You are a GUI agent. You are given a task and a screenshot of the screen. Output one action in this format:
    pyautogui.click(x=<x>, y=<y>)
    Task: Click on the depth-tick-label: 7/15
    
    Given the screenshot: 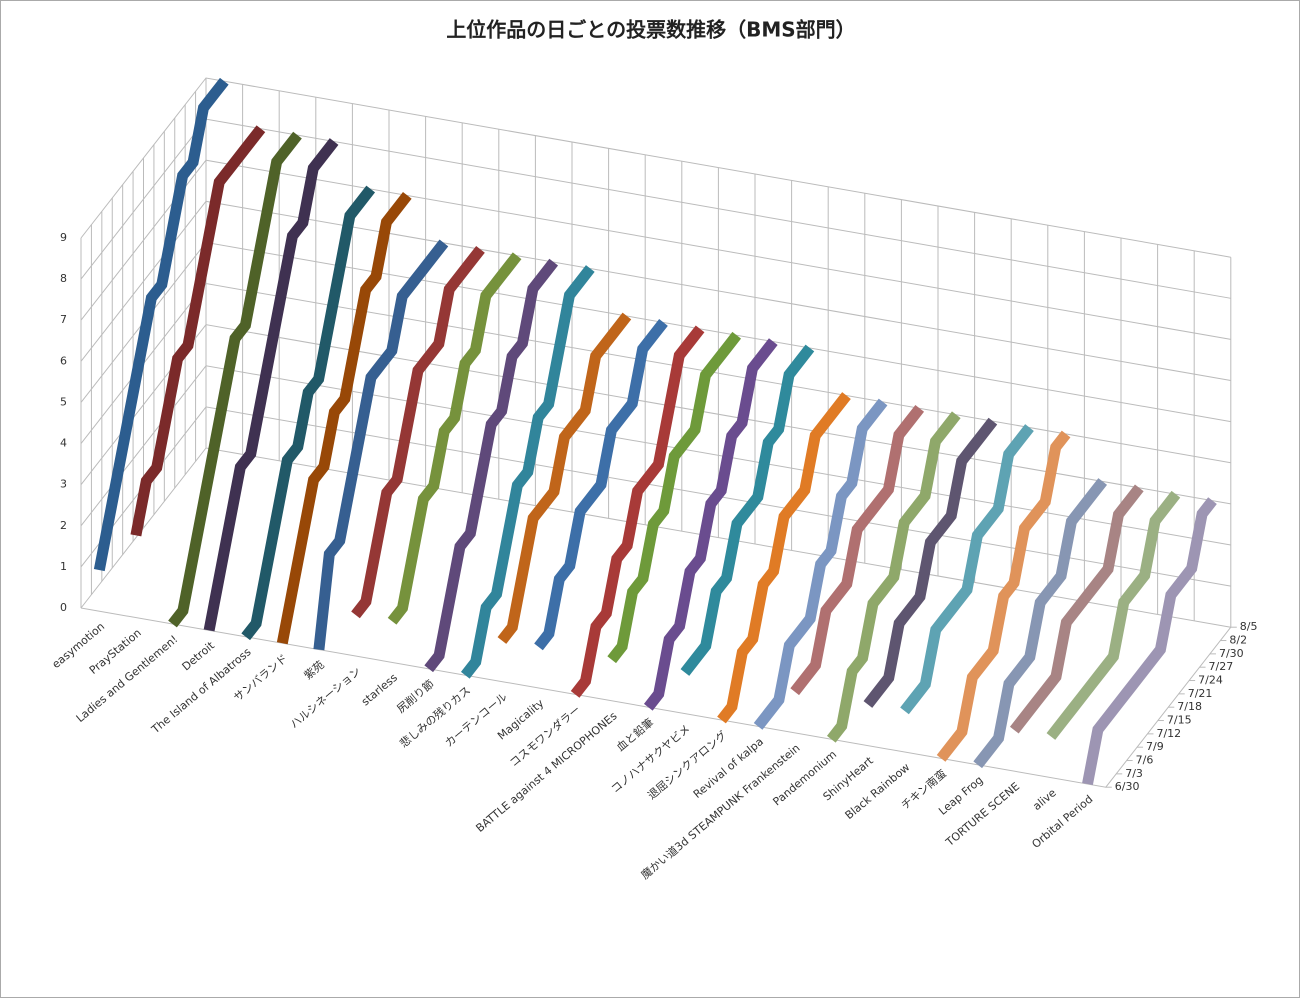 What is the action you would take?
    pyautogui.click(x=1179, y=720)
    